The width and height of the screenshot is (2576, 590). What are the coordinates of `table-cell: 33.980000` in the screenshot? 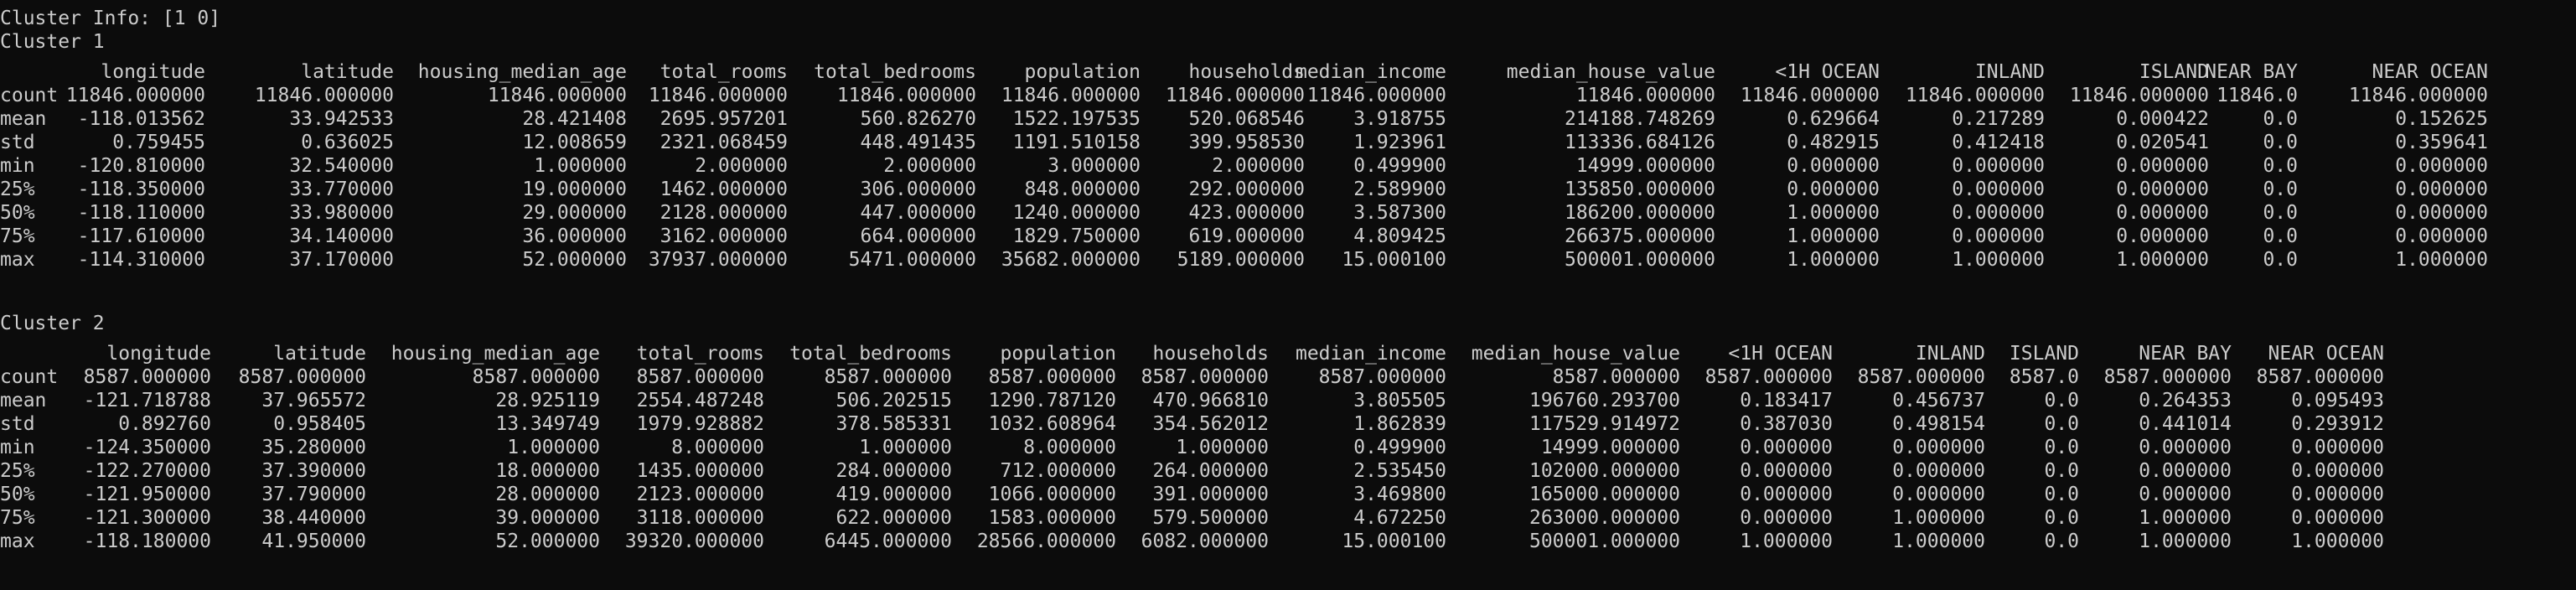 It's located at (341, 213).